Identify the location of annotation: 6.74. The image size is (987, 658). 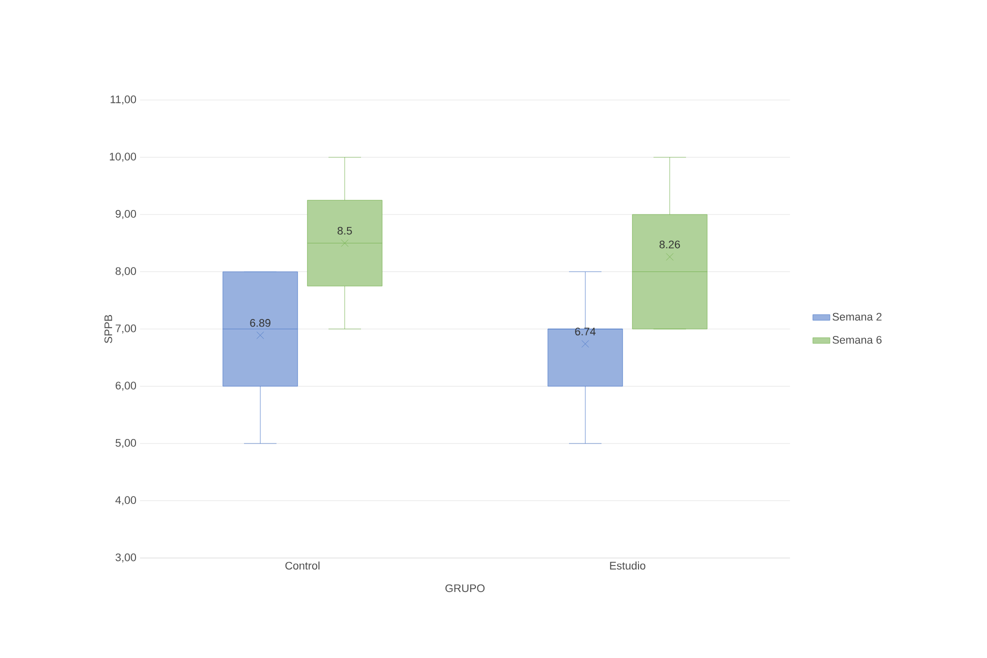
(585, 332).